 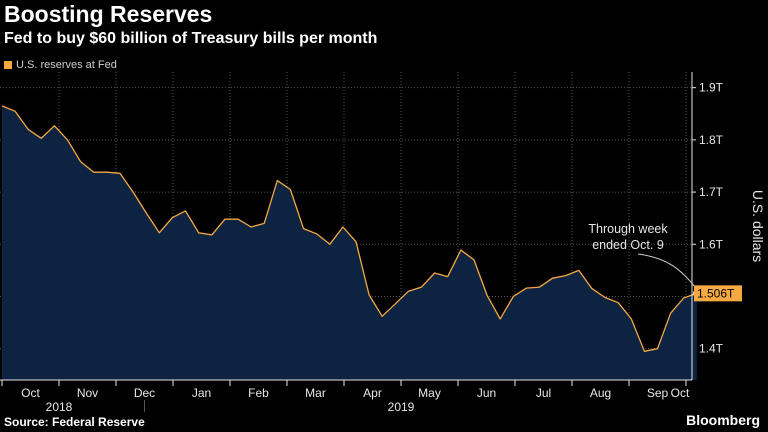 I want to click on y-tick-label: 1.9T, so click(x=711, y=88).